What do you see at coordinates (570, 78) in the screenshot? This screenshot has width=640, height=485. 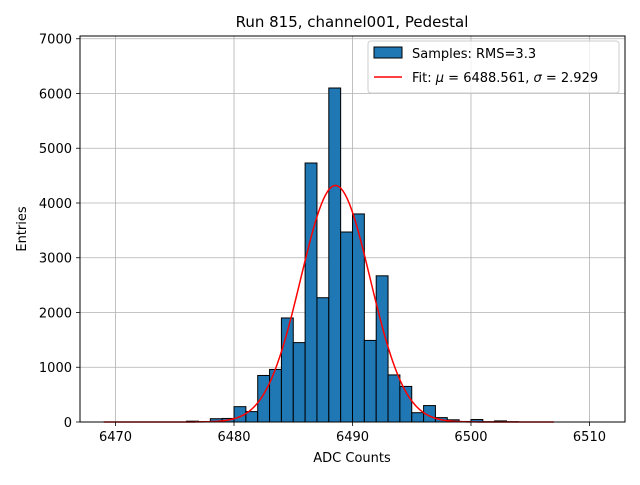 I see `fit-sigma-value: = 2.929` at bounding box center [570, 78].